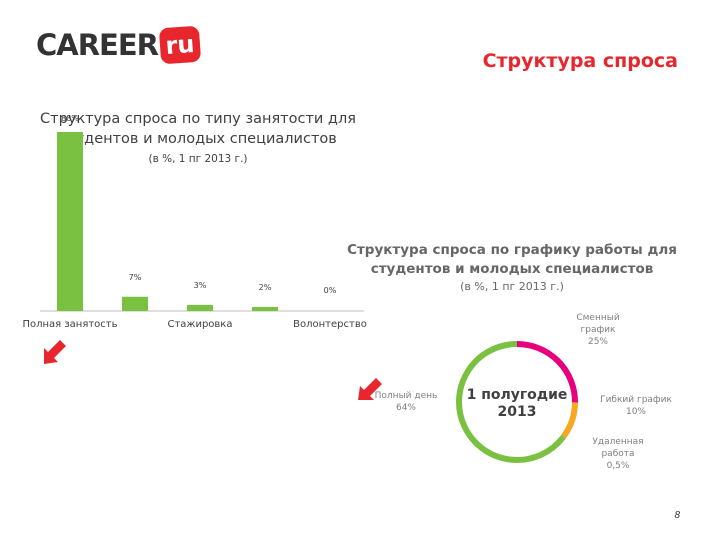  Describe the element at coordinates (200, 285) in the screenshot. I see `bar-data-label: 3%` at that location.